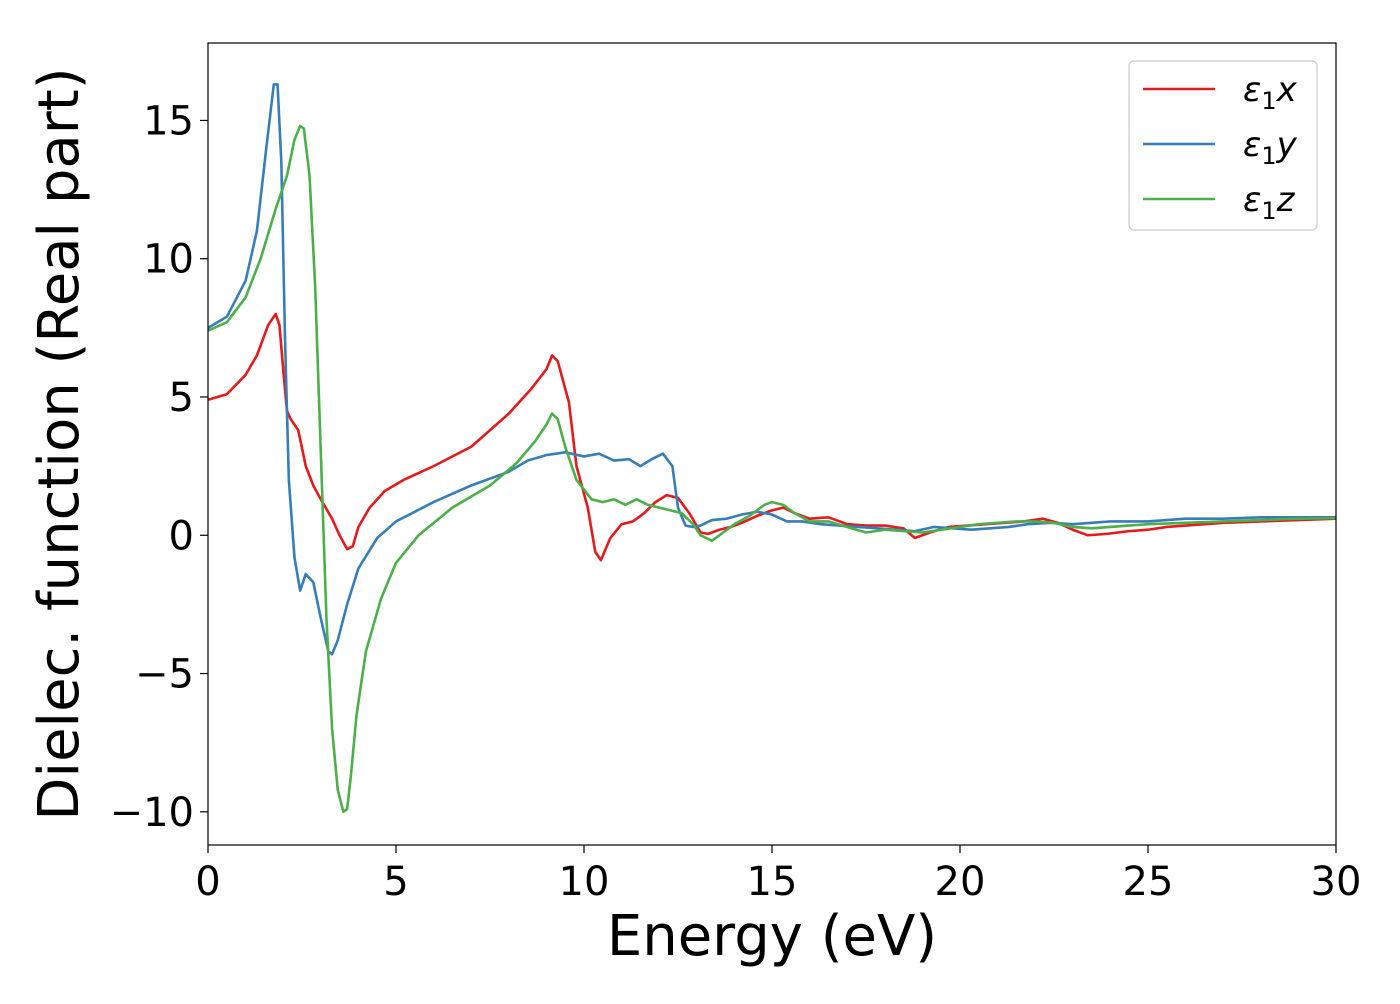 Image resolution: width=1400 pixels, height=1004 pixels. I want to click on y-tick-label: −5, so click(164, 675).